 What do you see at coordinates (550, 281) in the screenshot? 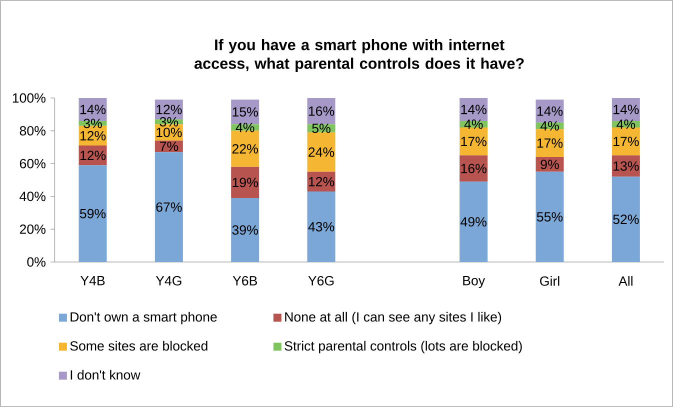
I see `x-tick-label: Girl` at bounding box center [550, 281].